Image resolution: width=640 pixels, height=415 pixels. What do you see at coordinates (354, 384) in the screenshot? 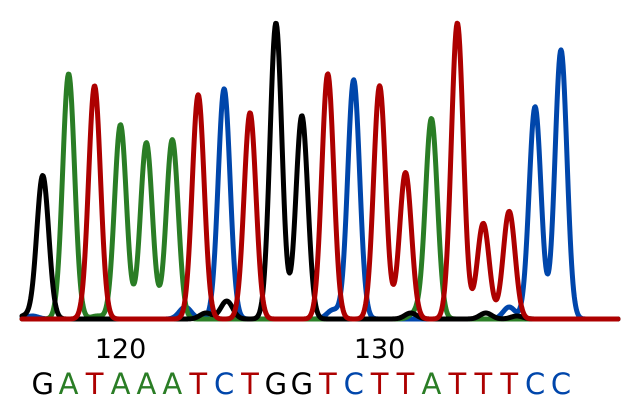
I see `base-call-129: C` at bounding box center [354, 384].